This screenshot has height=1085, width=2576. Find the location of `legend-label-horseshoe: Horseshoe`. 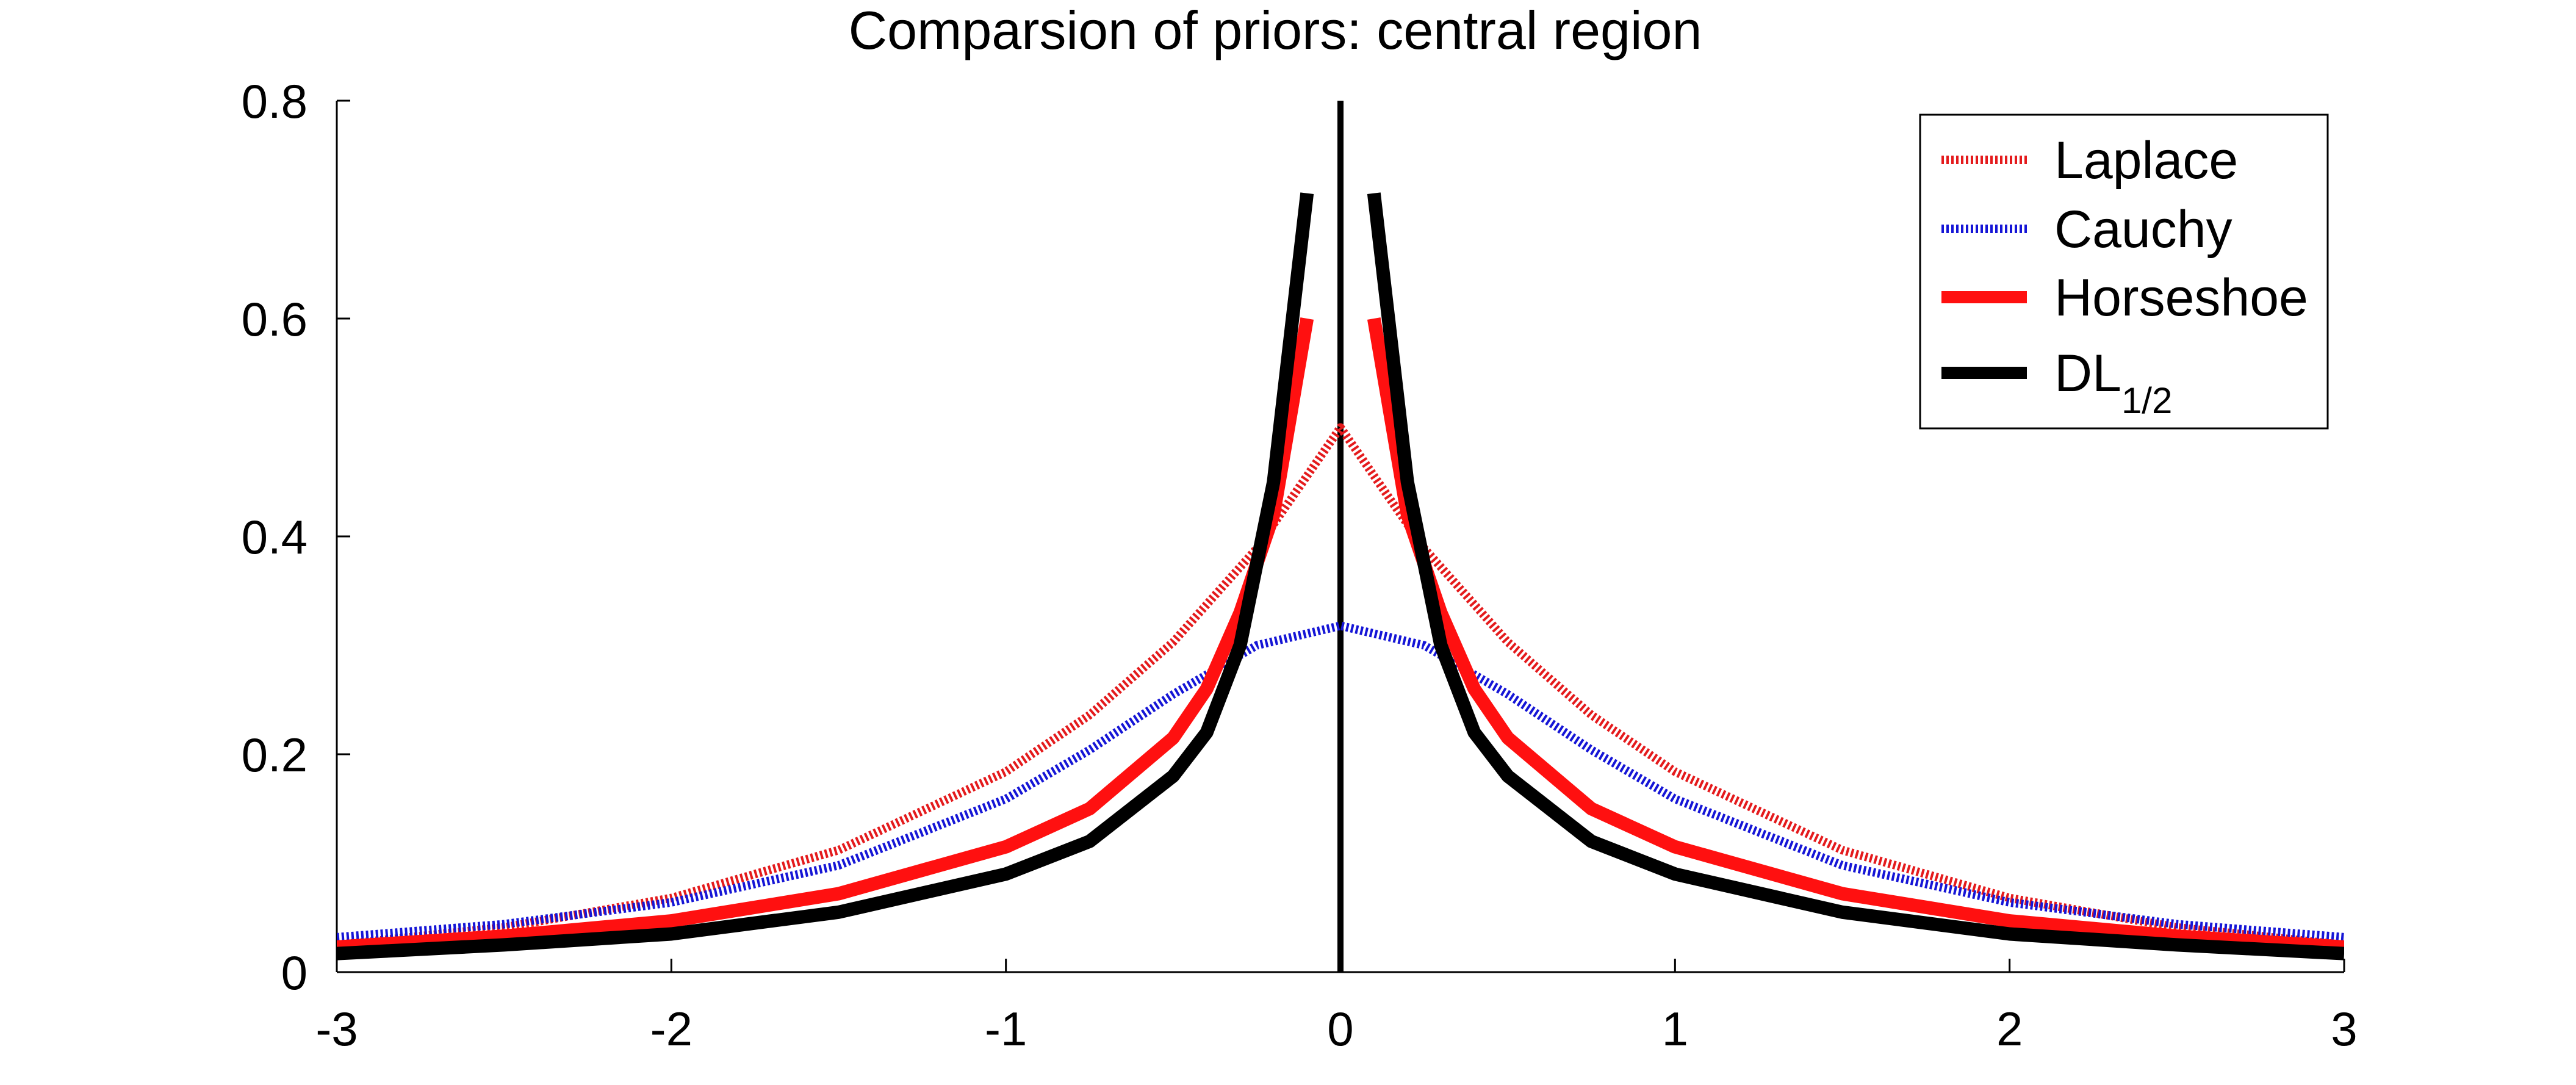

legend-label-horseshoe: Horseshoe is located at coordinates (2181, 298).